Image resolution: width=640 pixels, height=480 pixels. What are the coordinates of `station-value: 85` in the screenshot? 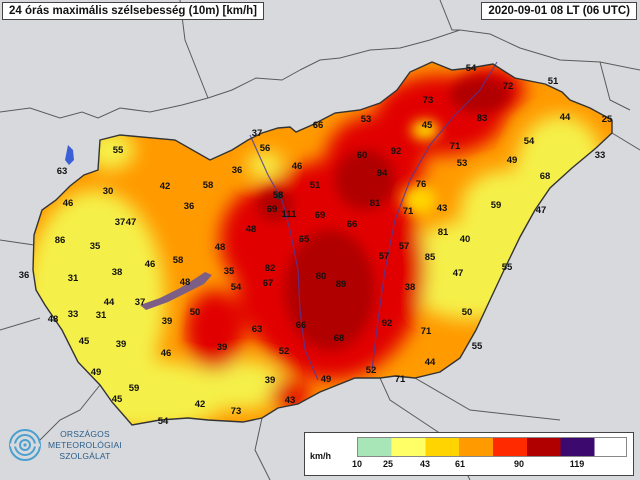 It's located at (430, 257).